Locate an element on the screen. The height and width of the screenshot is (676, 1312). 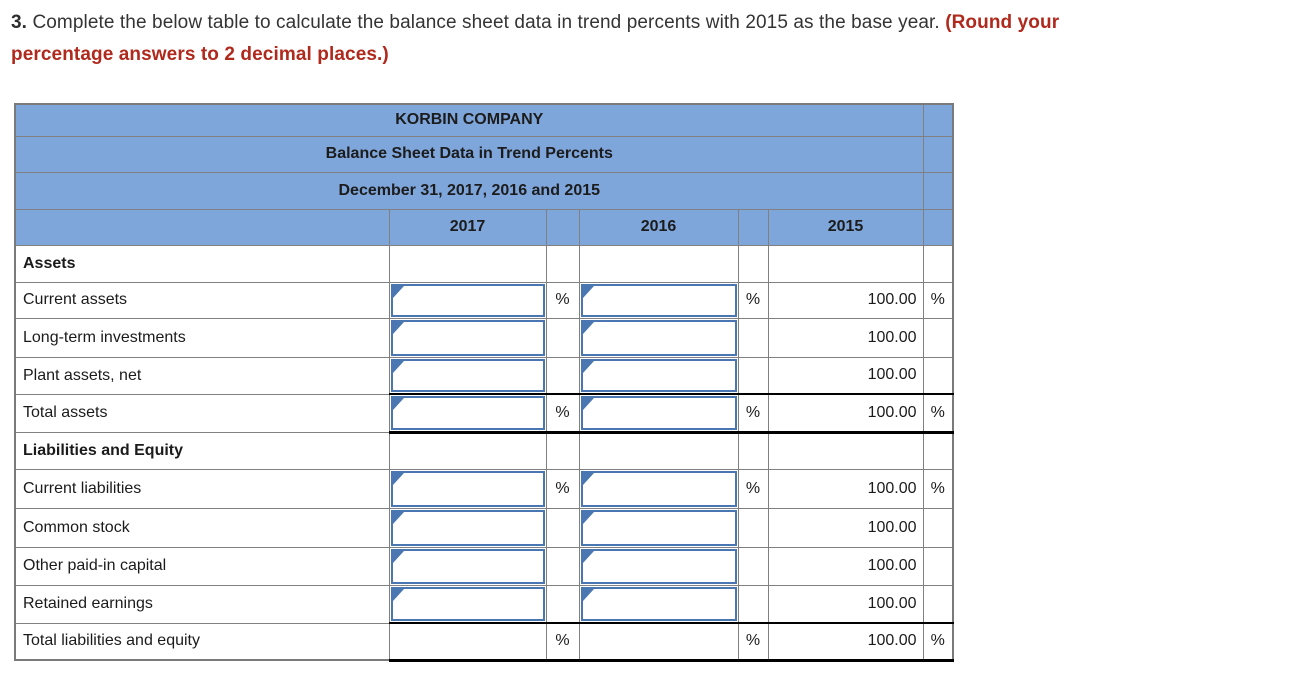
table-row: KORBIN COMPANY is located at coordinates (484, 120).